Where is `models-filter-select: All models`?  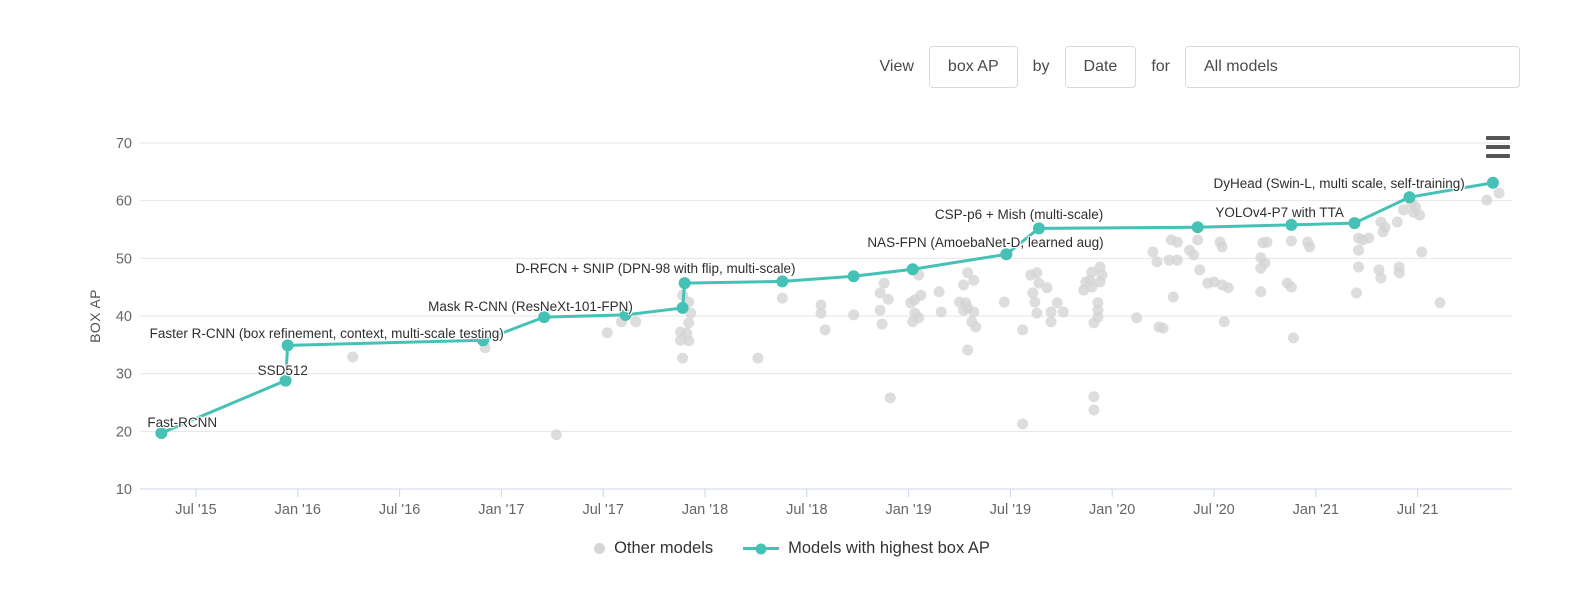 models-filter-select: All models is located at coordinates (1352, 67).